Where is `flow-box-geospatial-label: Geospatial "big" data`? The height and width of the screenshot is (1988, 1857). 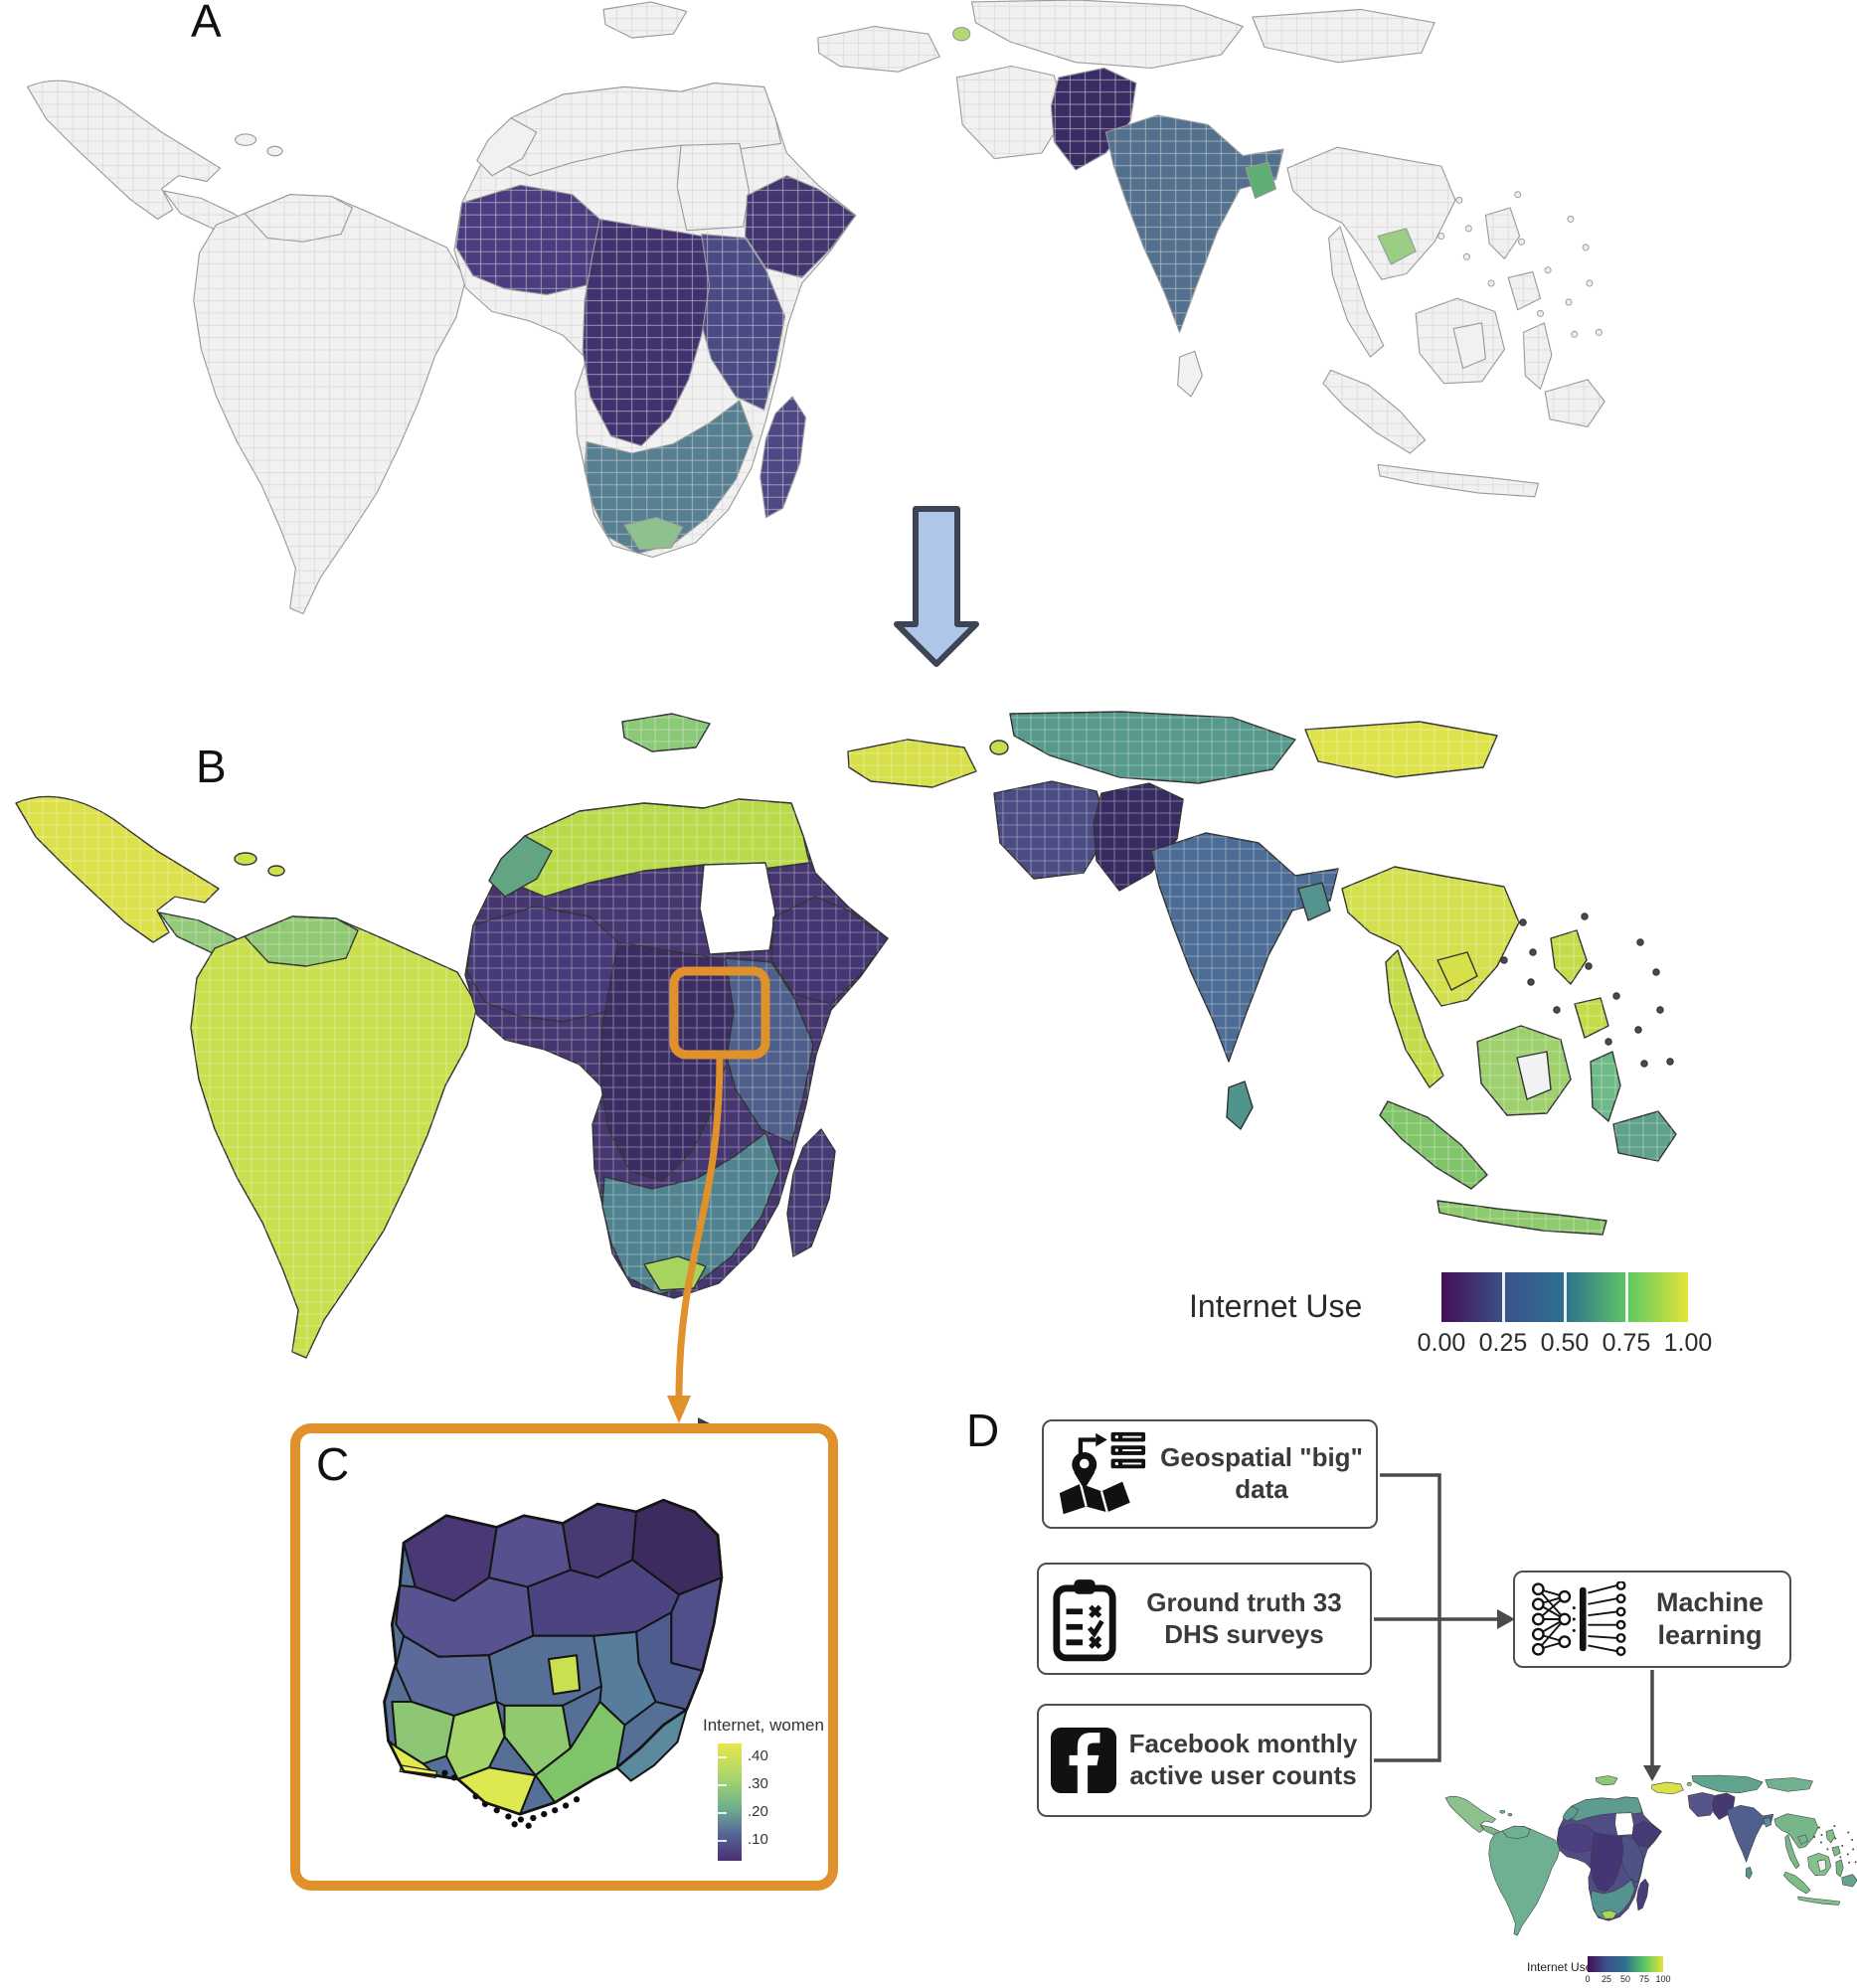 flow-box-geospatial-label: Geospatial "big" data is located at coordinates (1261, 1473).